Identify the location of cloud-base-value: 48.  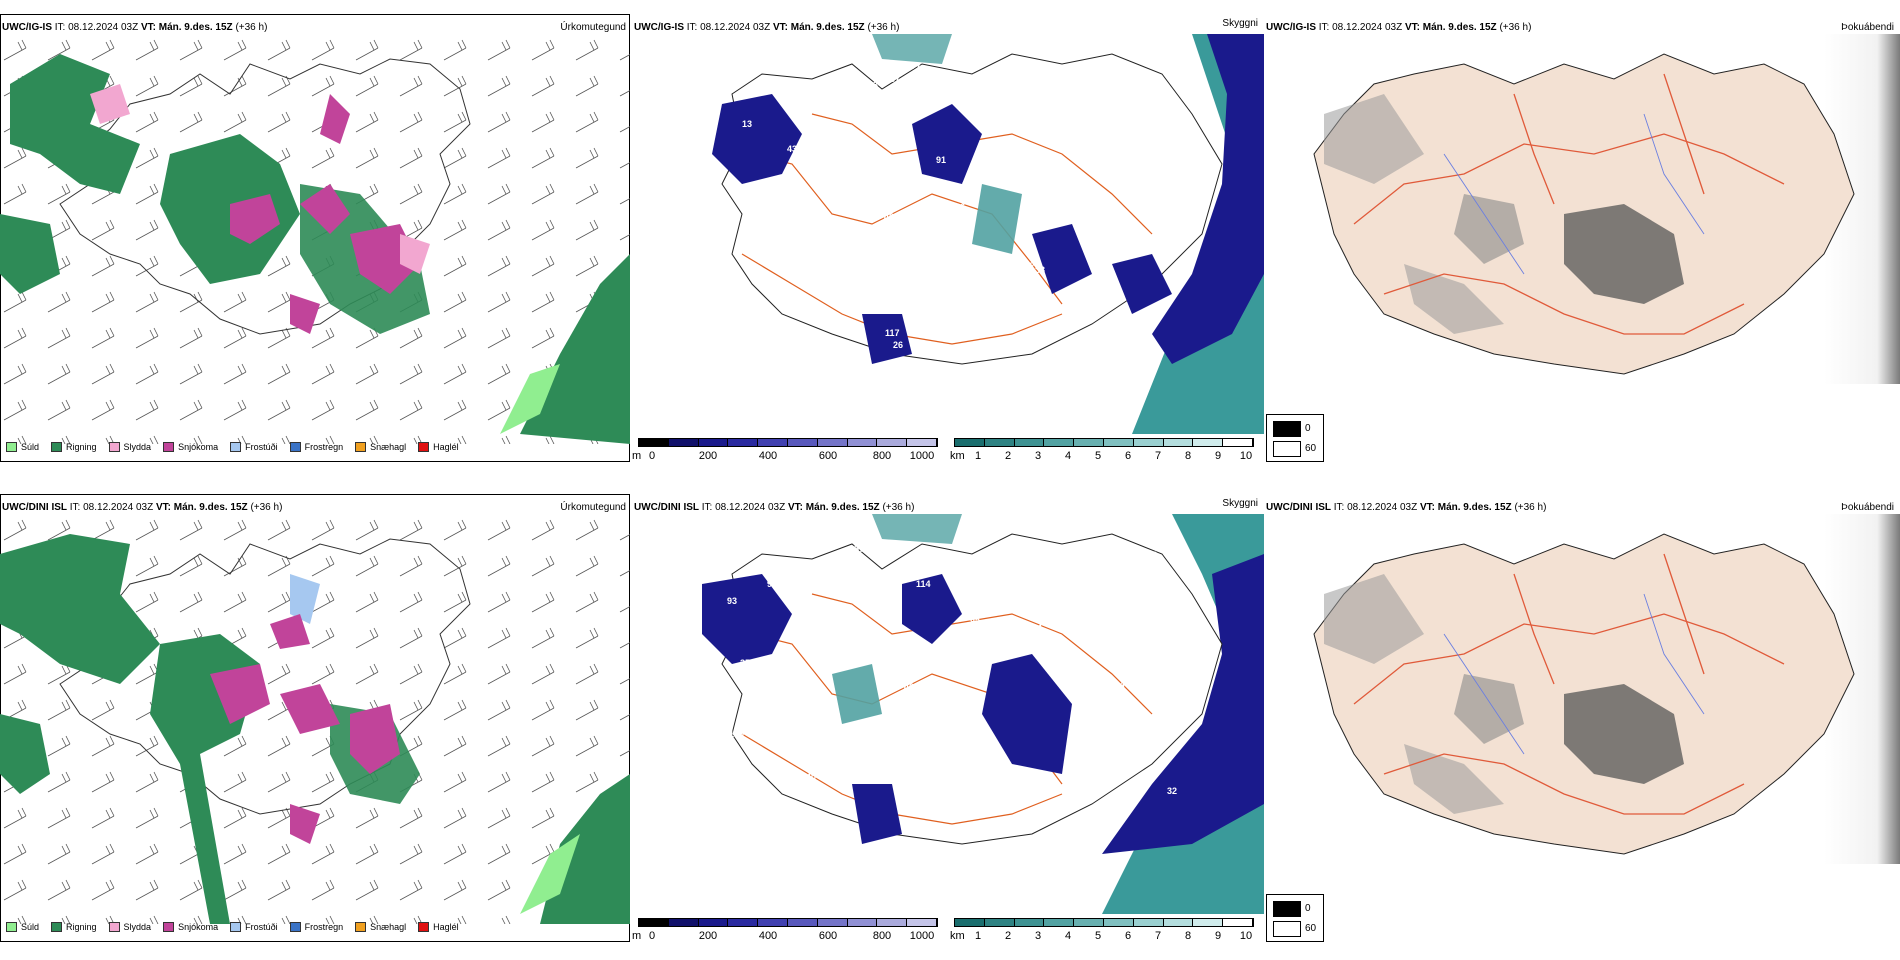
(889, 217).